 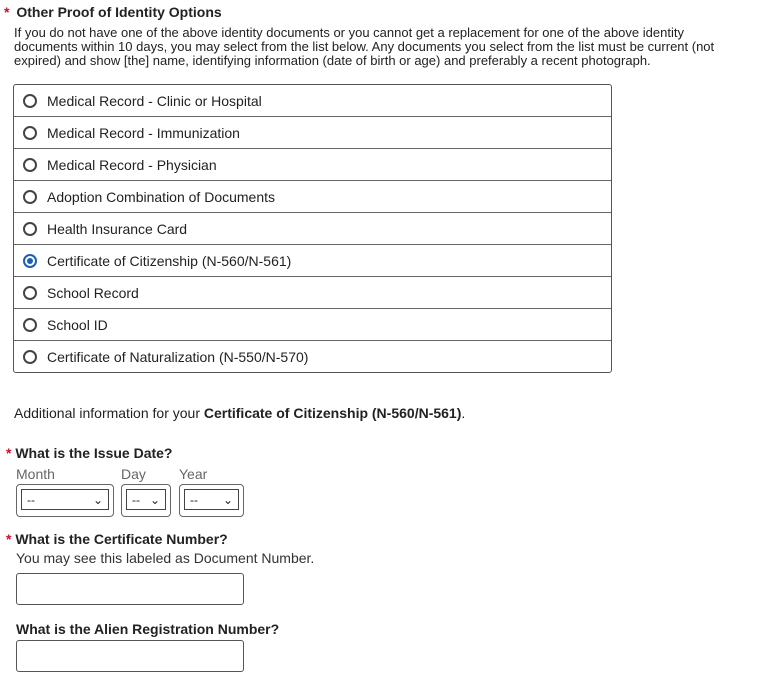 I want to click on month-select: -- ⌄, so click(x=65, y=499).